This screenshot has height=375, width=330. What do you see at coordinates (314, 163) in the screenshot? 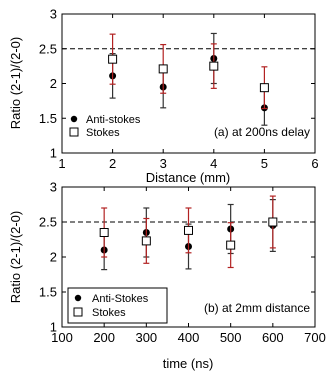
I see `x-tick-label: 6` at bounding box center [314, 163].